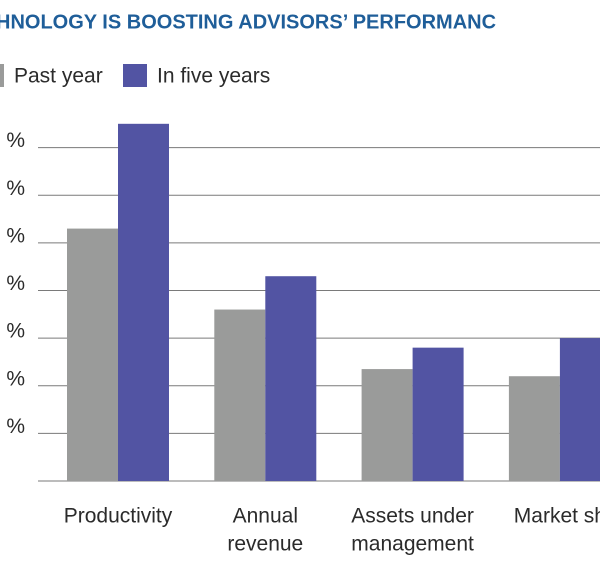 The width and height of the screenshot is (600, 565). What do you see at coordinates (412, 516) in the screenshot?
I see `x-tick-label: Assets under` at bounding box center [412, 516].